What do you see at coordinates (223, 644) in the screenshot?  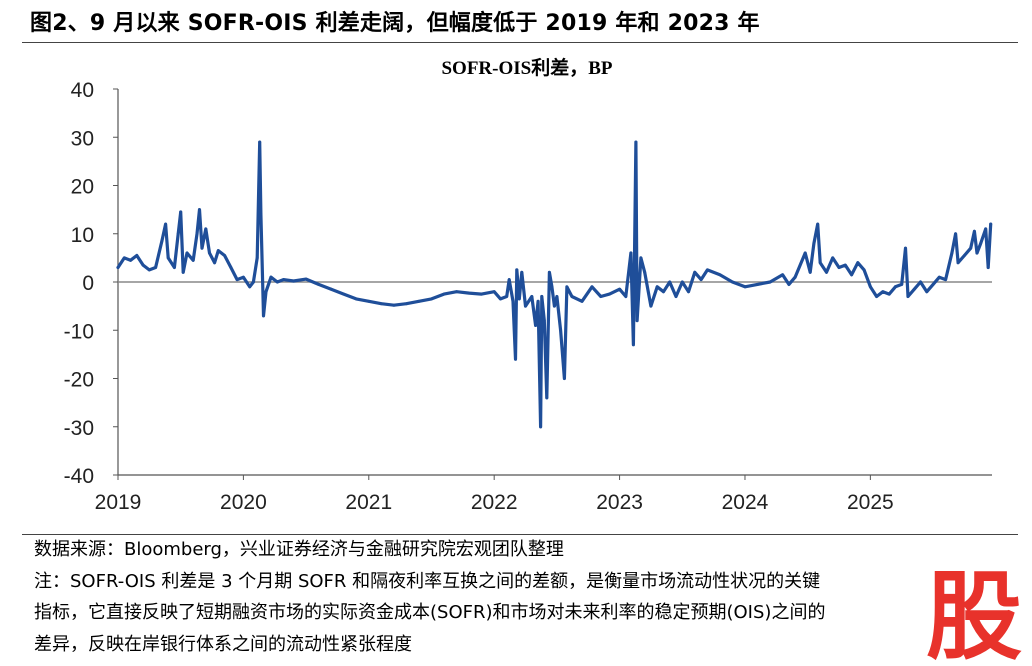 I see `note-line-3: 差异，反映在岸银行体系之间的流动性紧张程度` at bounding box center [223, 644].